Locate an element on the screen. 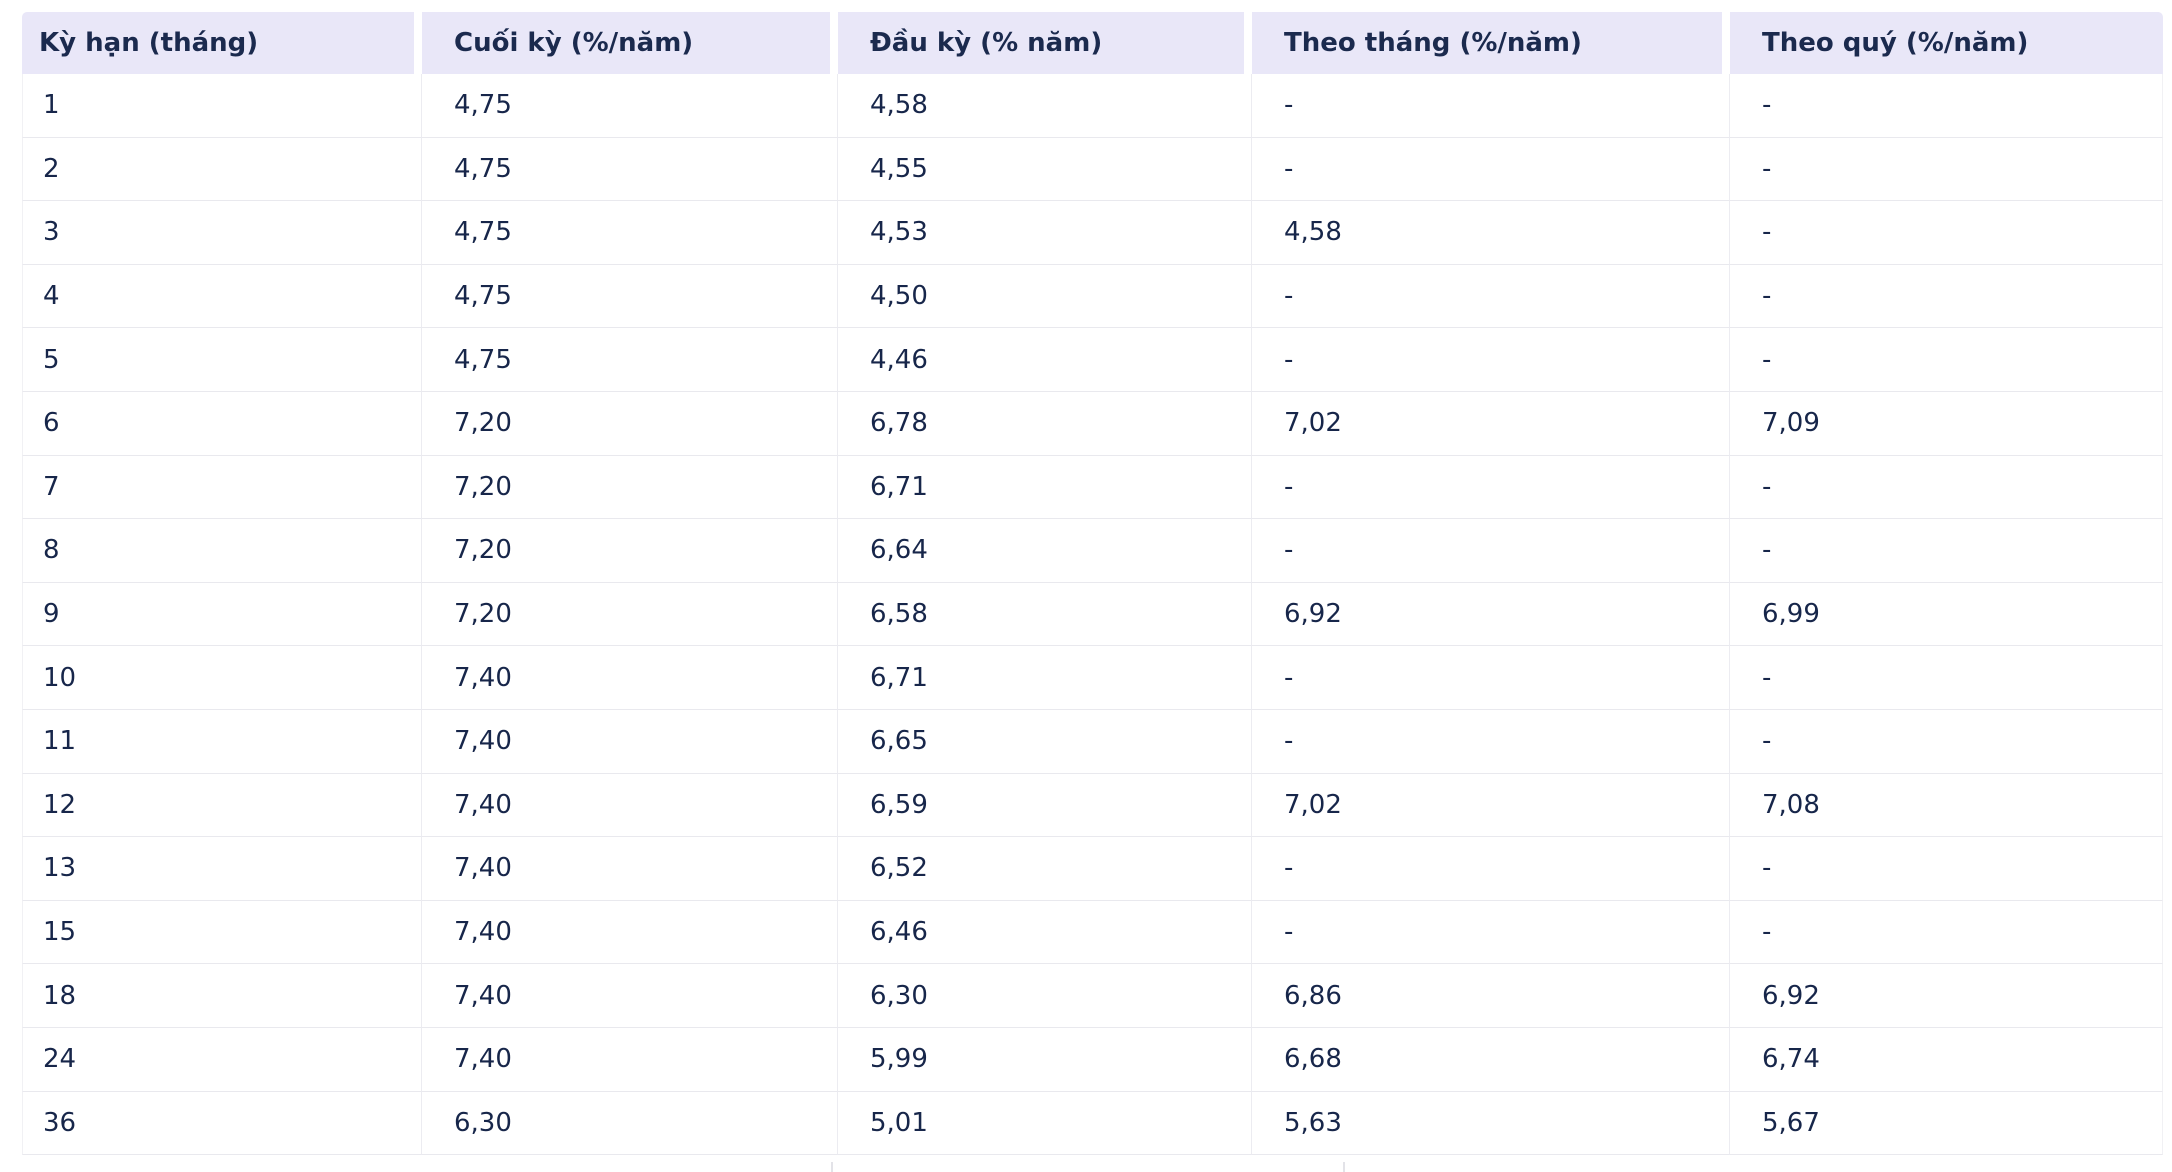 The image size is (2172, 1172). table-row: 13 7,40 6,52- - is located at coordinates (1092, 869).